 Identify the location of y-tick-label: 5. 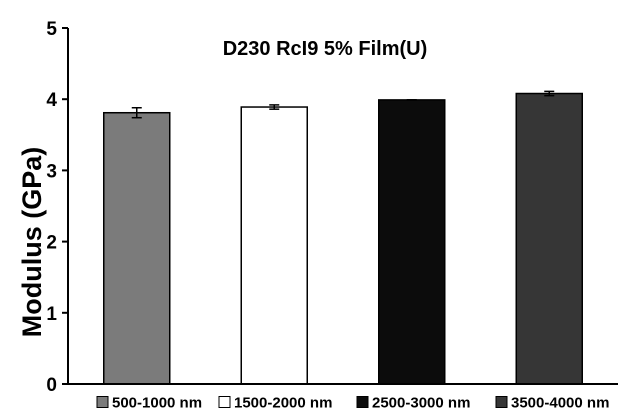
(51, 29).